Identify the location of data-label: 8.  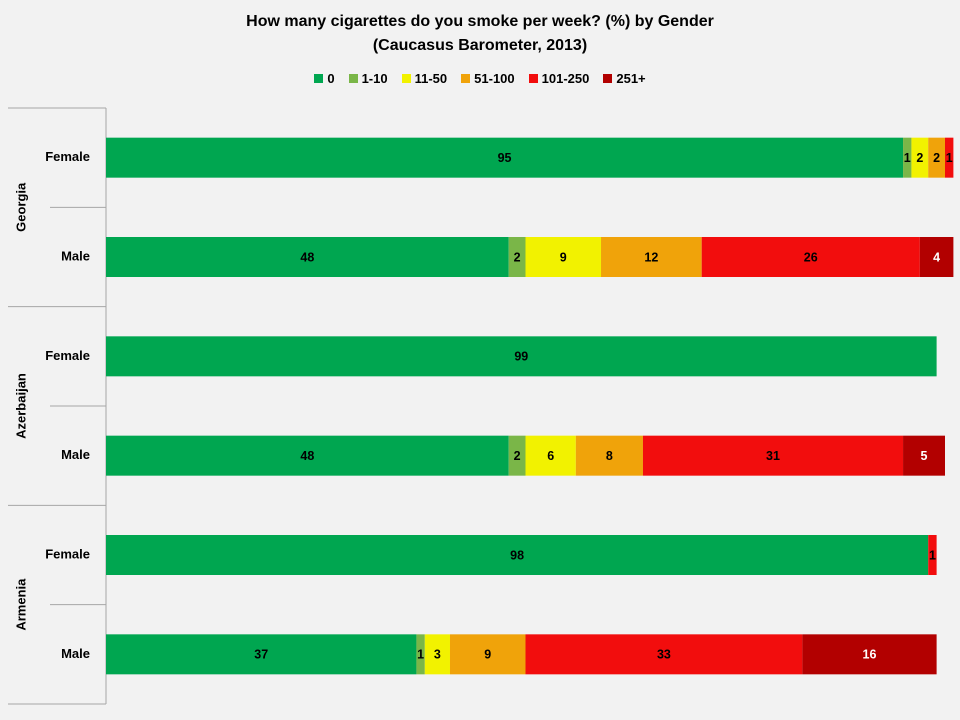
(609, 456).